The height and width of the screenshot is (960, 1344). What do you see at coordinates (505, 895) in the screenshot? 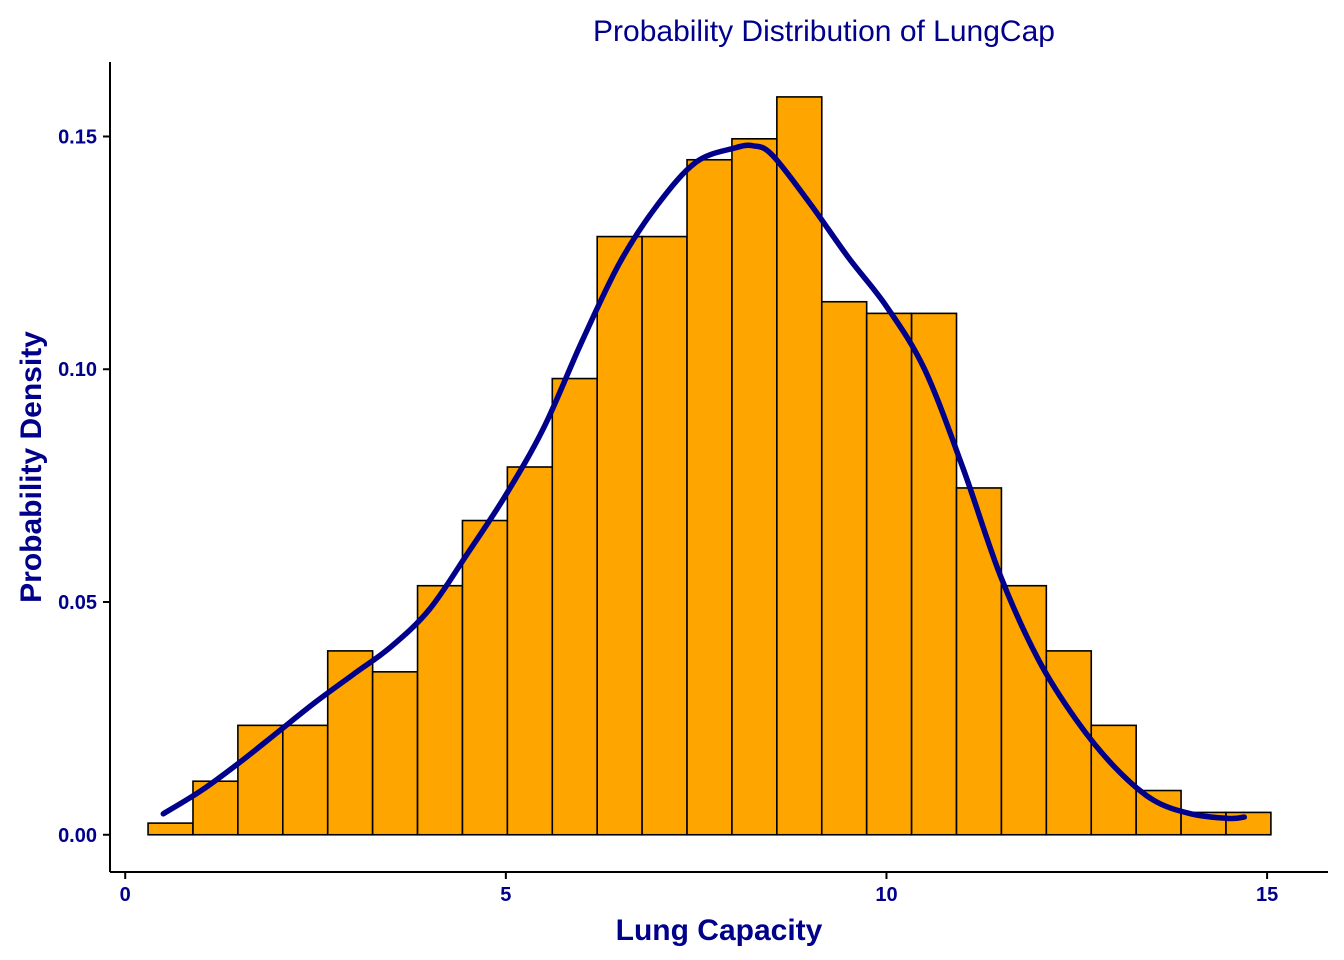
I see `x-tick-label: 5` at bounding box center [505, 895].